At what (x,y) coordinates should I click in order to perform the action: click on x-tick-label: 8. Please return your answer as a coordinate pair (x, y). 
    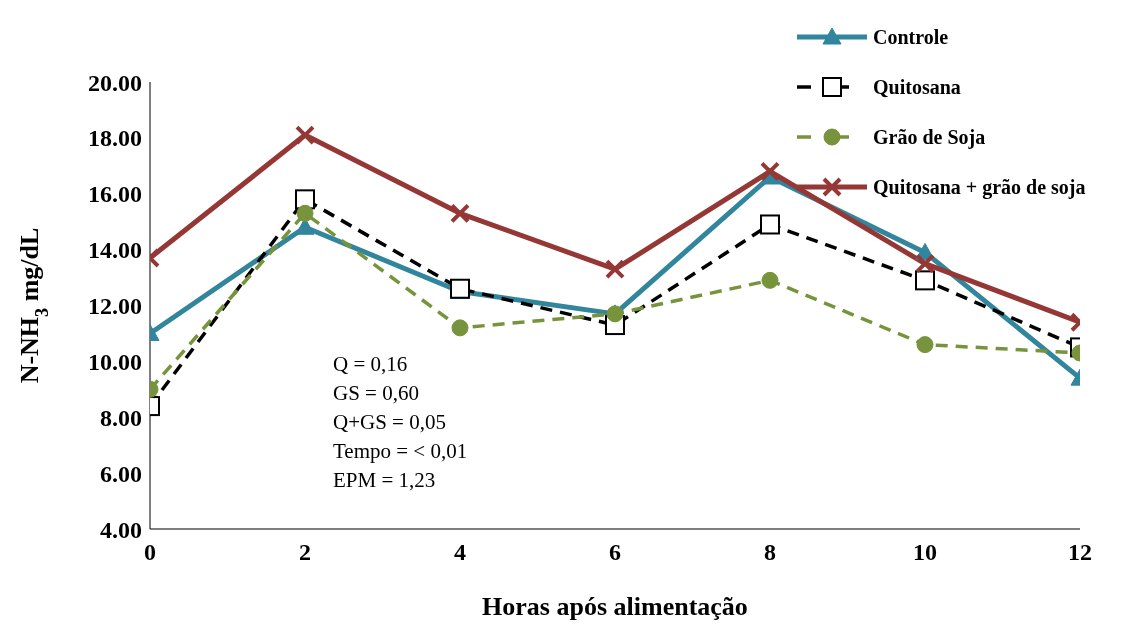
    Looking at the image, I should click on (770, 552).